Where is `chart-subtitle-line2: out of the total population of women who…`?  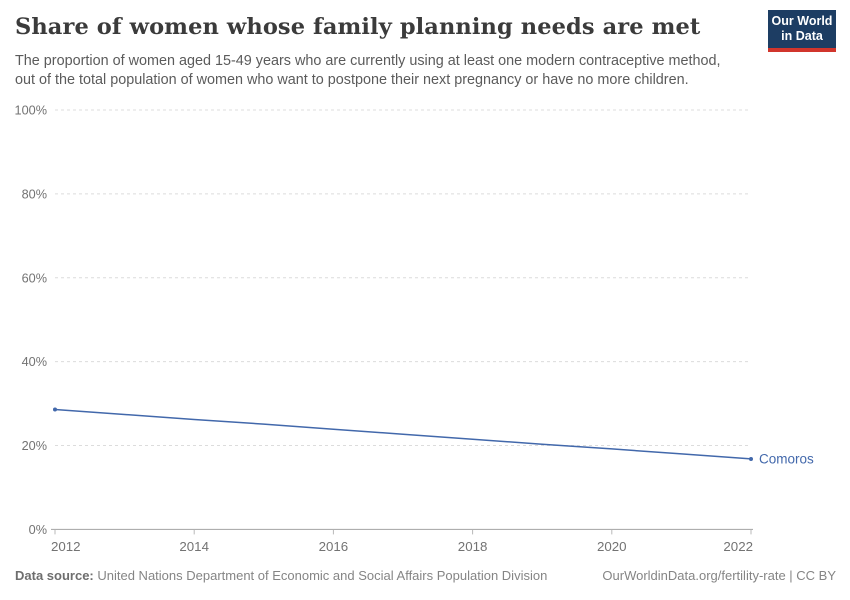
chart-subtitle-line2: out of the total population of women who… is located at coordinates (352, 79).